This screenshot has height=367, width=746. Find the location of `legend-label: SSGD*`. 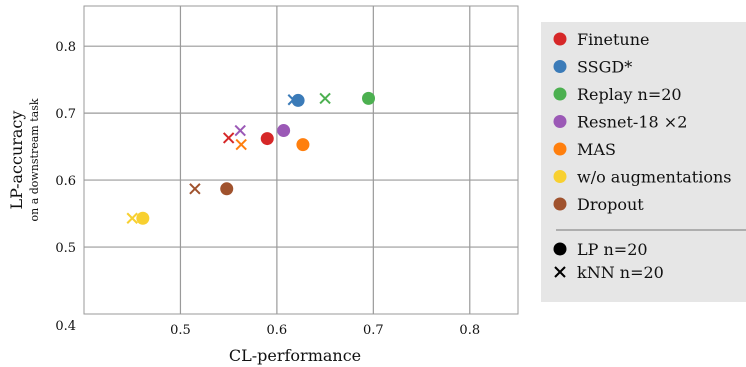

legend-label: SSGD* is located at coordinates (604, 67).